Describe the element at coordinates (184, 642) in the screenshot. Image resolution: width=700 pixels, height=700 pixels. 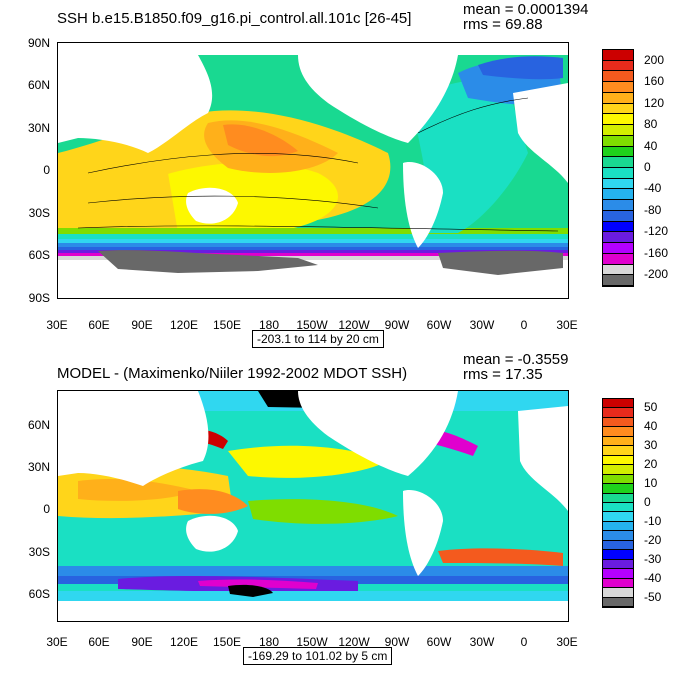
I see `panel-bottom-lon-label: 120E` at that location.